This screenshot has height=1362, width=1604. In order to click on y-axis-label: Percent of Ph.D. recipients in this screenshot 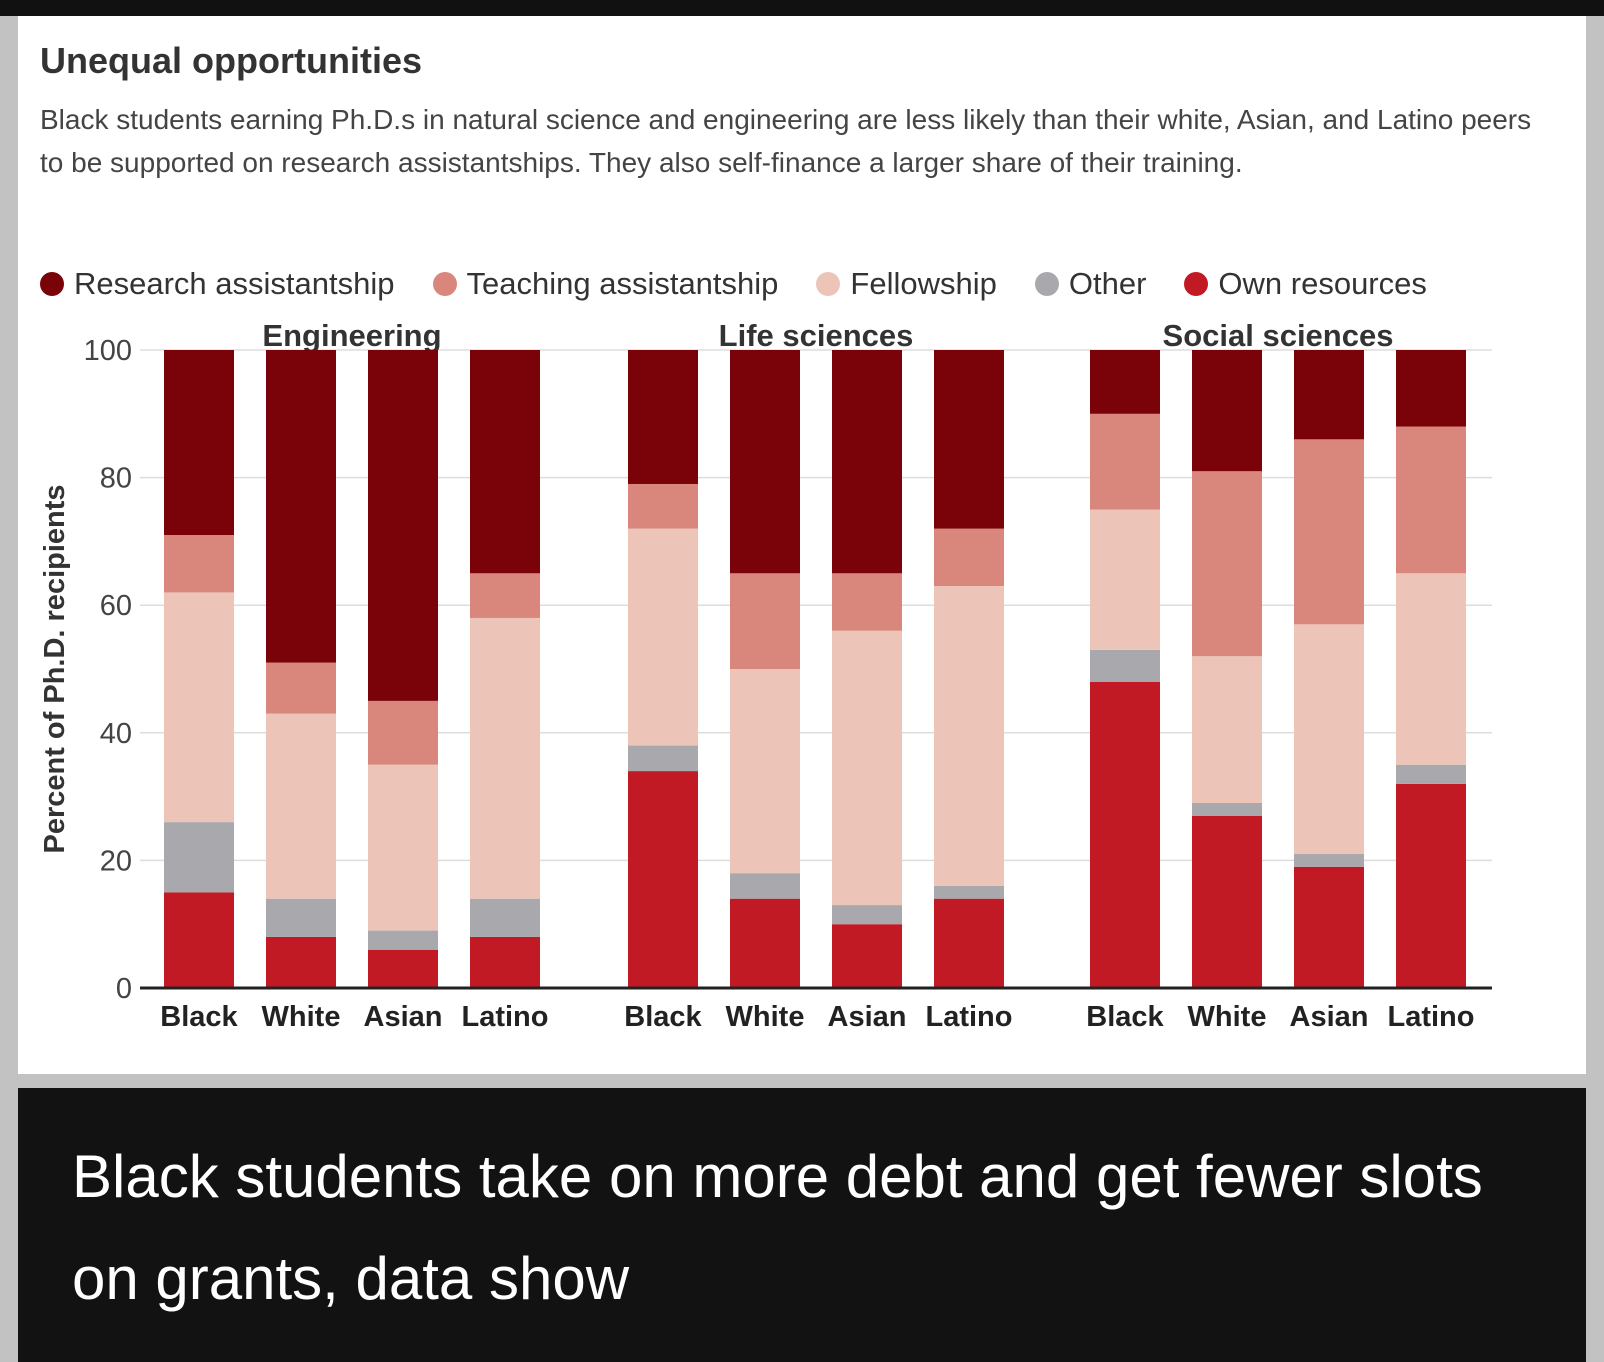, I will do `click(55, 668)`.